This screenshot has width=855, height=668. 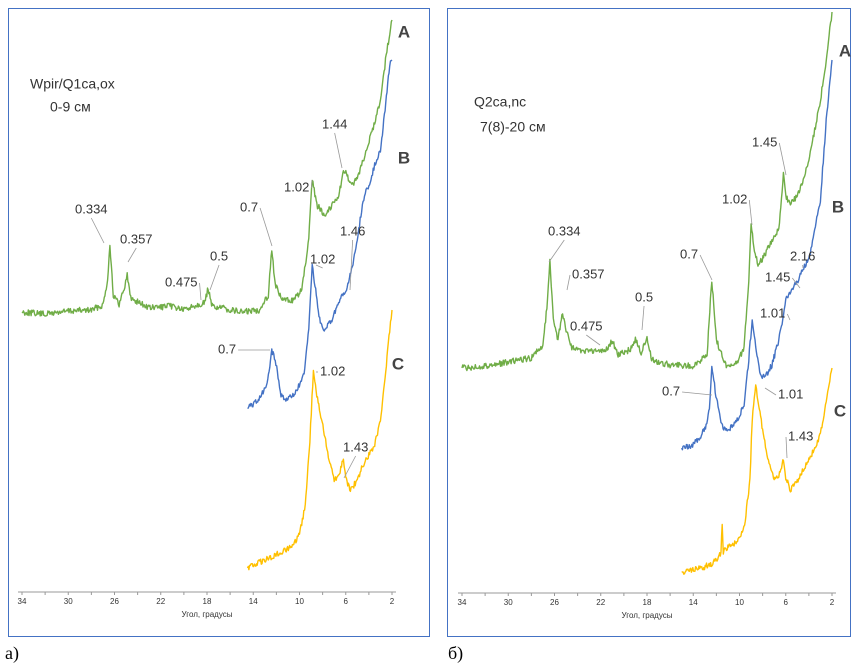 What do you see at coordinates (455, 653) in the screenshot?
I see `panel-caption: б)` at bounding box center [455, 653].